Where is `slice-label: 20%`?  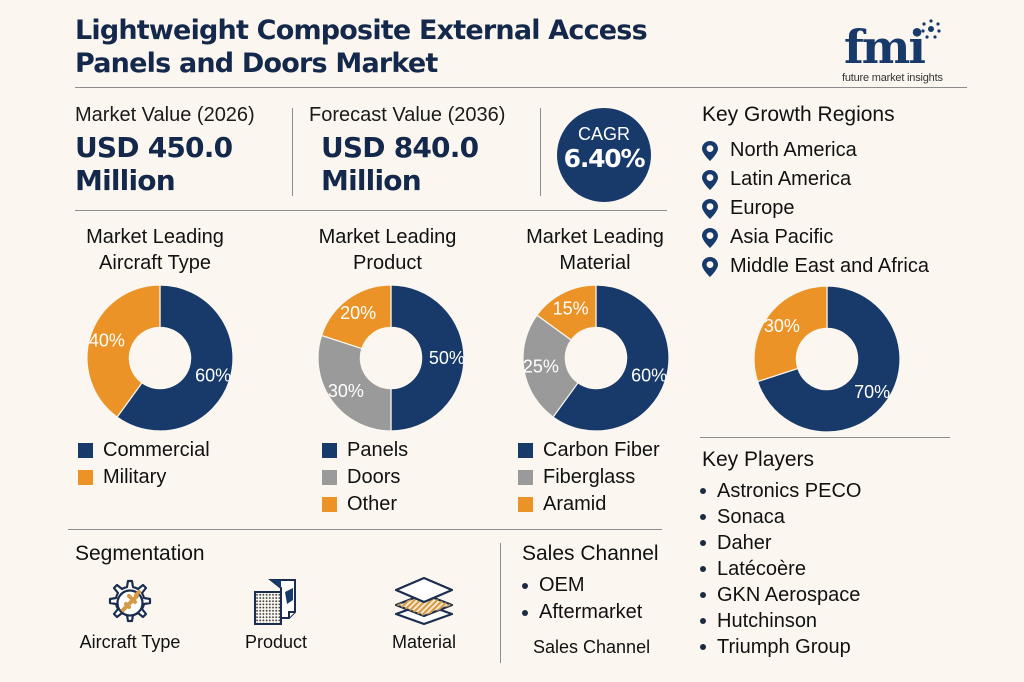 slice-label: 20% is located at coordinates (358, 313).